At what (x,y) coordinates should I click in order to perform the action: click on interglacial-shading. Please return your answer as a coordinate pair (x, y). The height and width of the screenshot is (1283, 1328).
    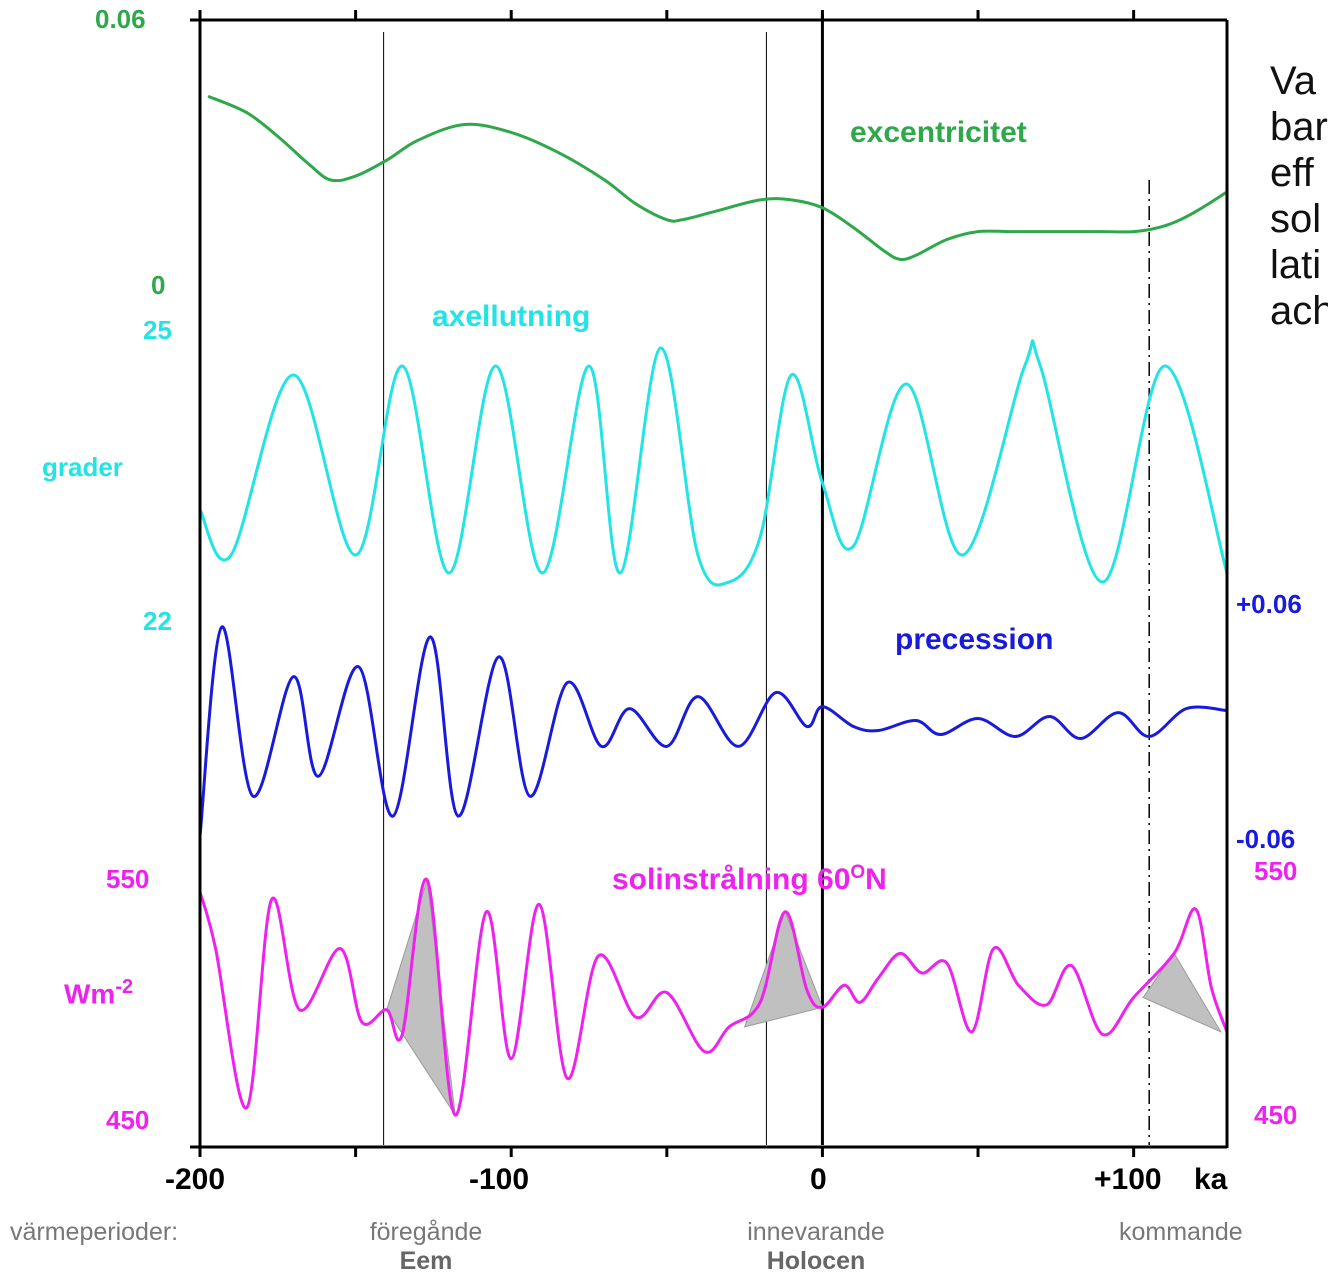
    Looking at the image, I should click on (804, 997).